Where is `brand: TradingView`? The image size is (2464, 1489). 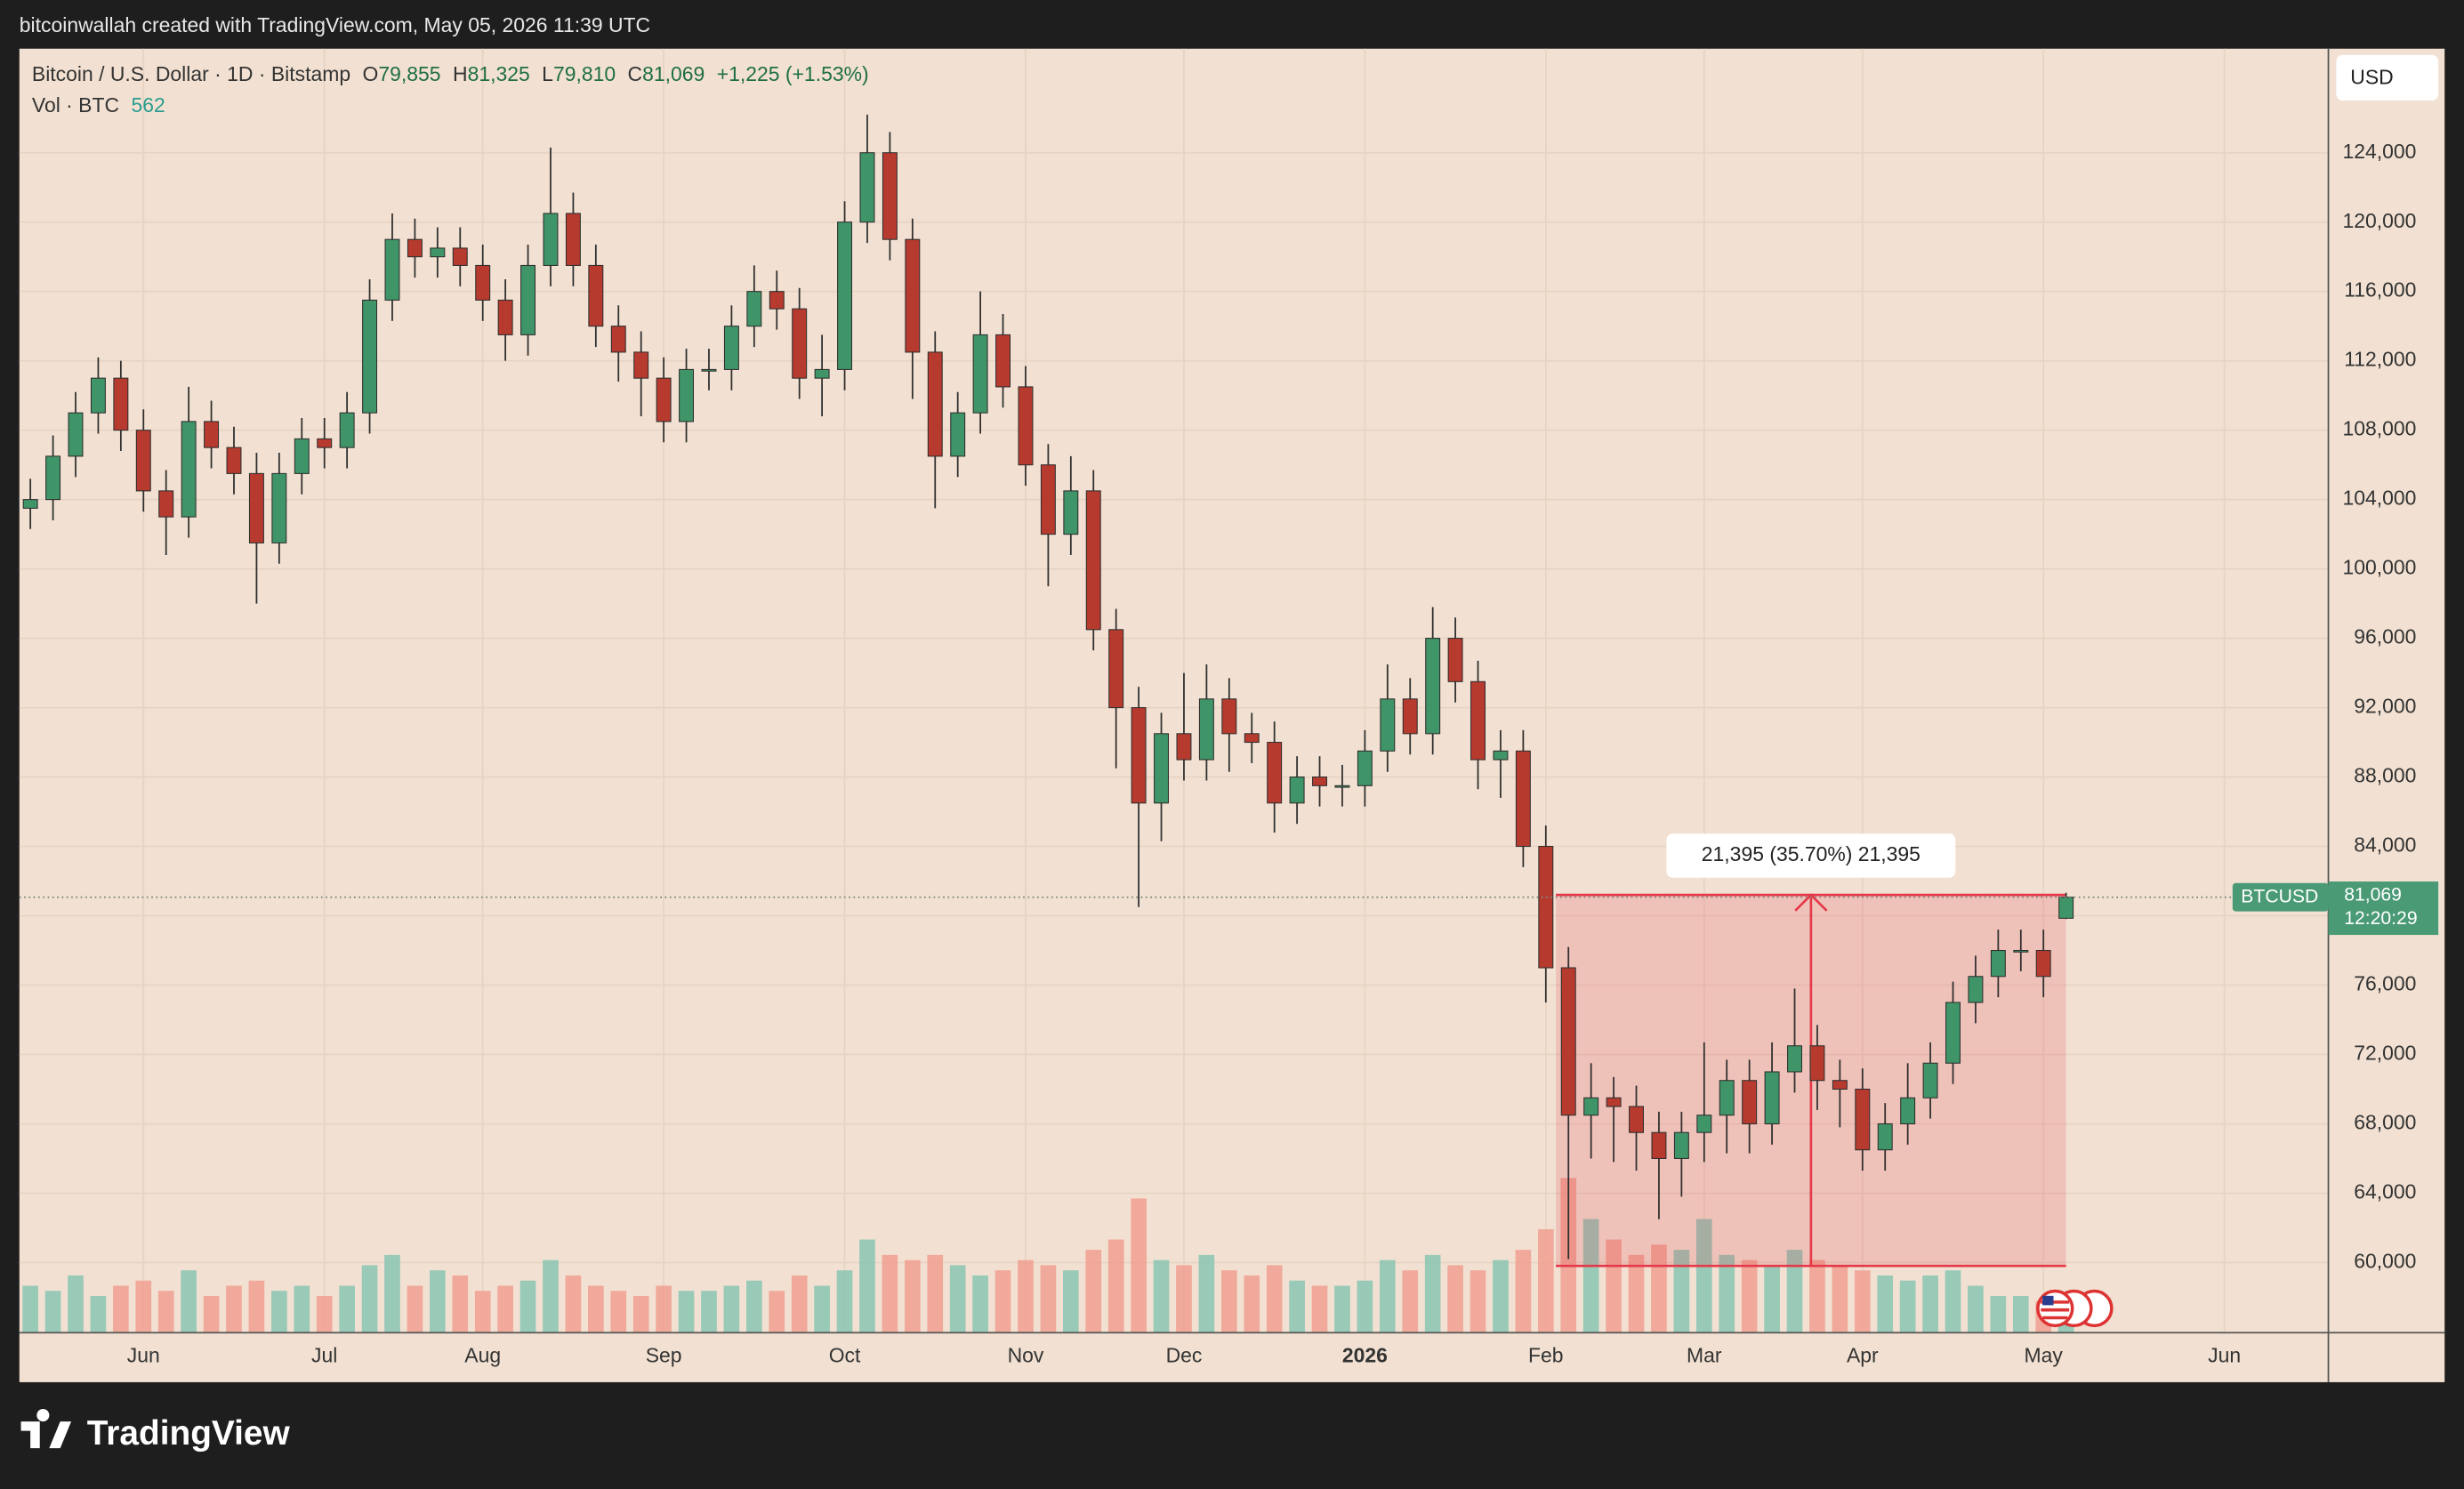 brand: TradingView is located at coordinates (156, 1430).